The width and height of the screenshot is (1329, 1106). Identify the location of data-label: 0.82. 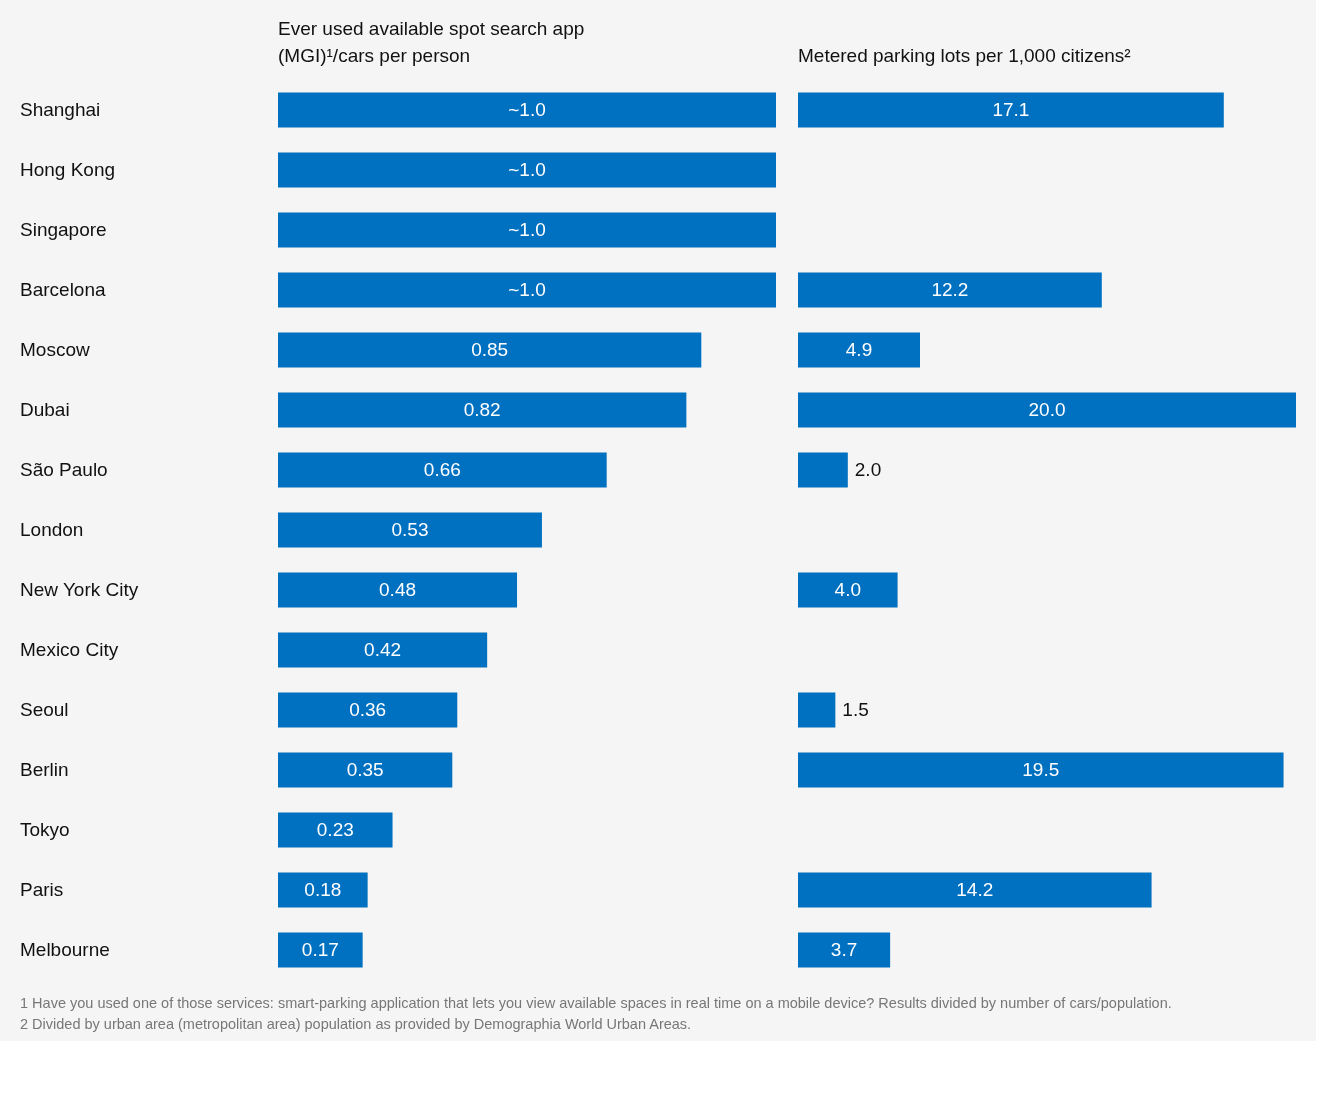
(482, 409).